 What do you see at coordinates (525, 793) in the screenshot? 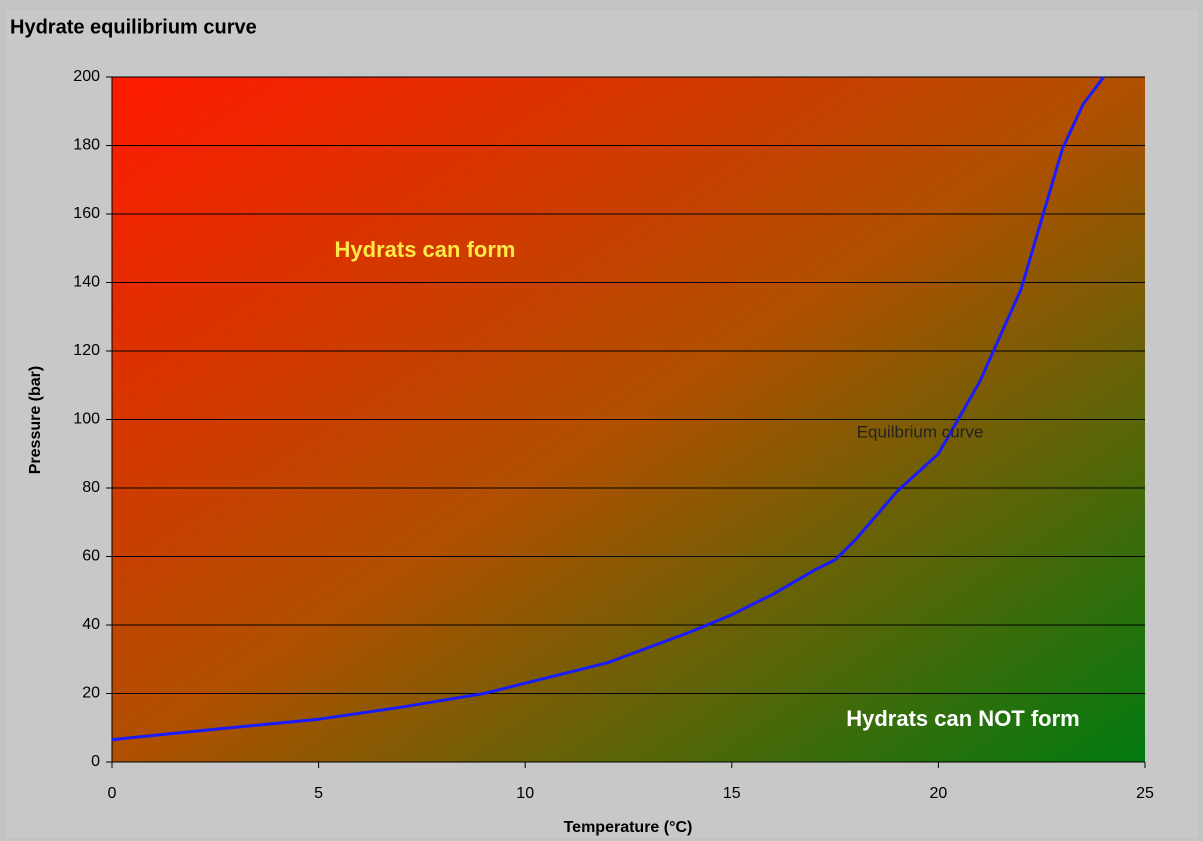
I see `x-tick-label: 10` at bounding box center [525, 793].